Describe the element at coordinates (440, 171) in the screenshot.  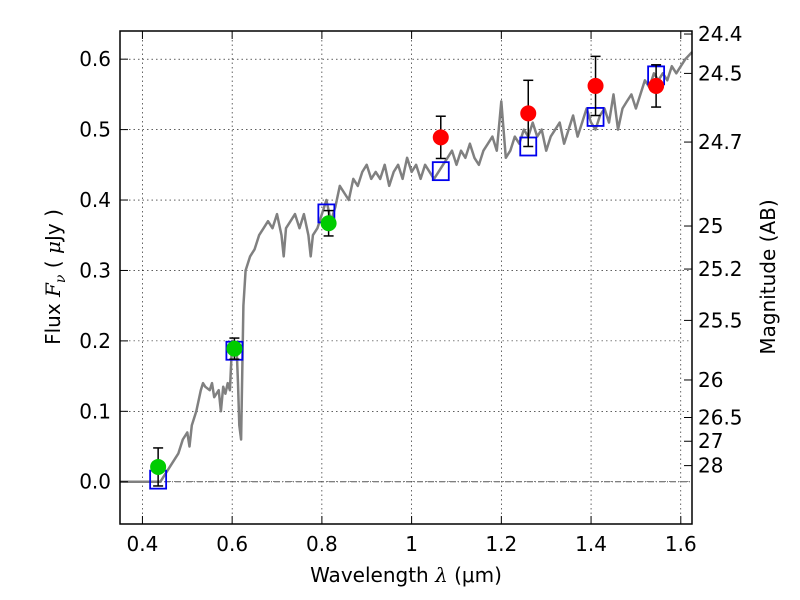
I see `model-photometry-square` at that location.